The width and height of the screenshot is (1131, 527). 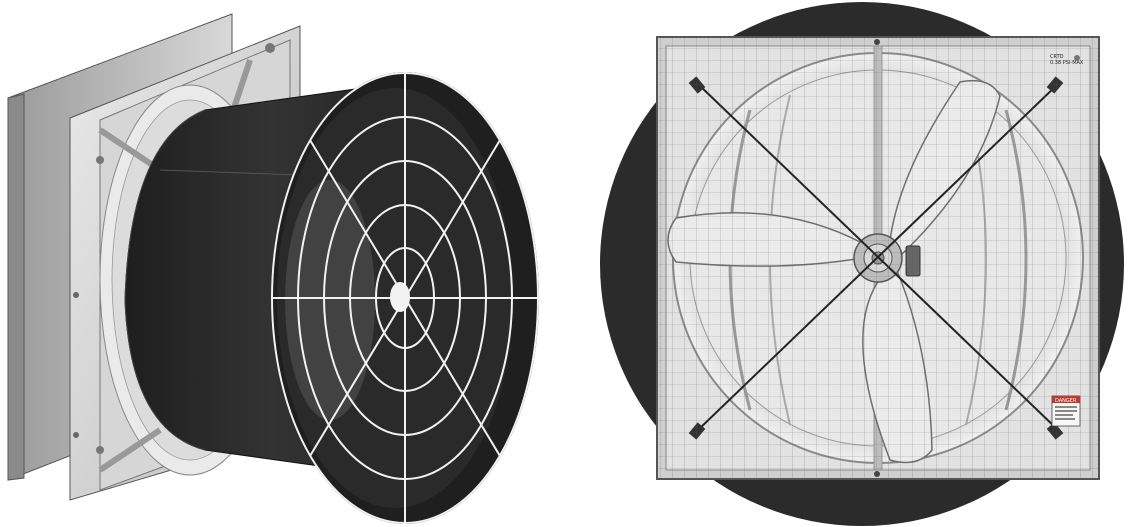 What do you see at coordinates (1067, 63) in the screenshot?
I see `corner-label-line2: 0.38 PSI-MAX` at bounding box center [1067, 63].